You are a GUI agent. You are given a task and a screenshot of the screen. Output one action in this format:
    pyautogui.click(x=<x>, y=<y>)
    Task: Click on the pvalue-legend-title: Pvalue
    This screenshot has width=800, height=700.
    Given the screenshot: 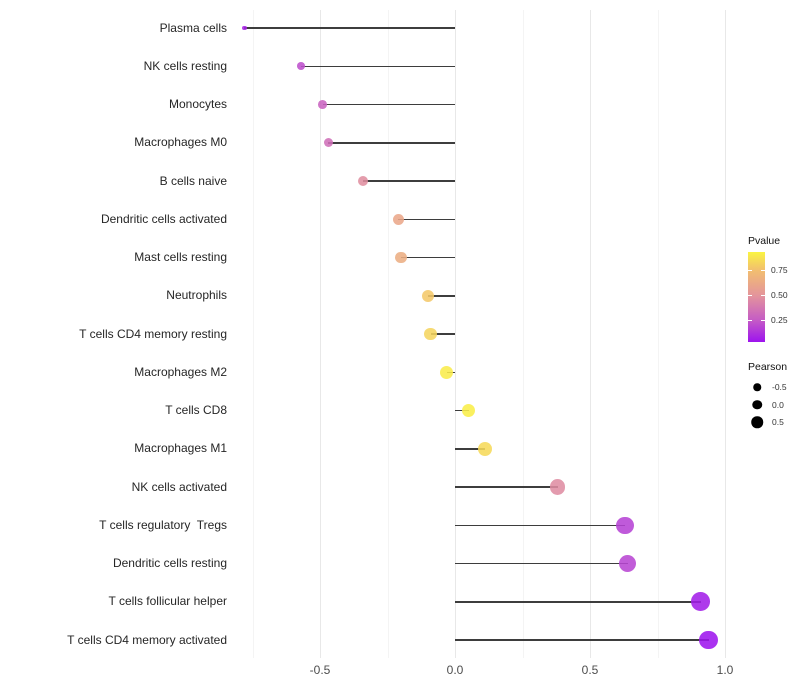 What is the action you would take?
    pyautogui.click(x=764, y=241)
    